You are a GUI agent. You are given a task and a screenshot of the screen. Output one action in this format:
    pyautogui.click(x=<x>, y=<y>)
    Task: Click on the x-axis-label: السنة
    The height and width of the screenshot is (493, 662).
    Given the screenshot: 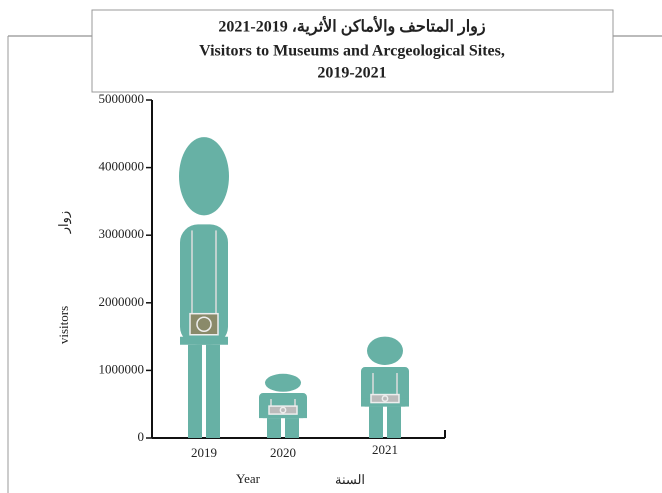 What is the action you would take?
    pyautogui.click(x=350, y=479)
    